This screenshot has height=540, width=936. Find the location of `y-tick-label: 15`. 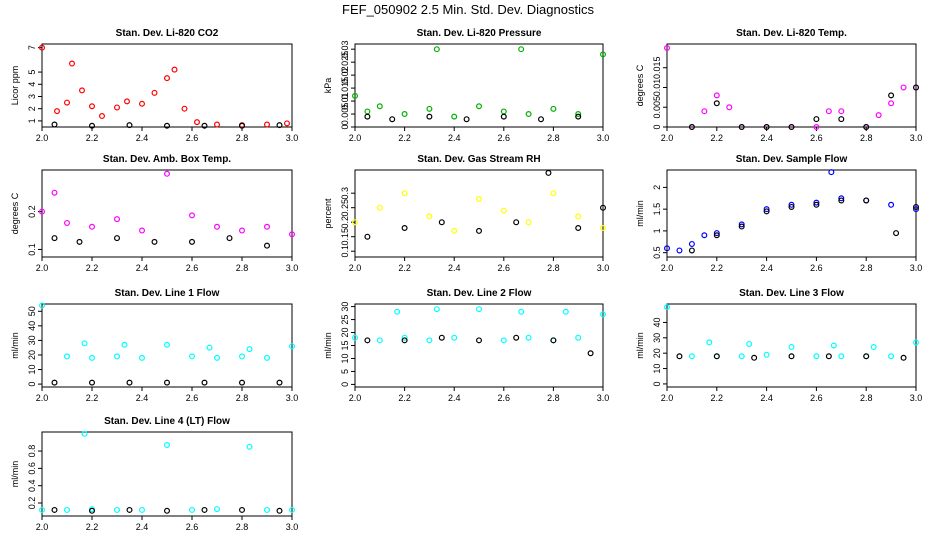

y-tick-label: 15 is located at coordinates (345, 345).